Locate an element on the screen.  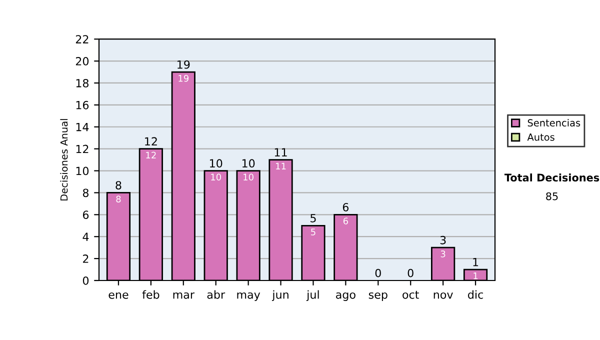
x-tick-label: ene is located at coordinates (118, 295).